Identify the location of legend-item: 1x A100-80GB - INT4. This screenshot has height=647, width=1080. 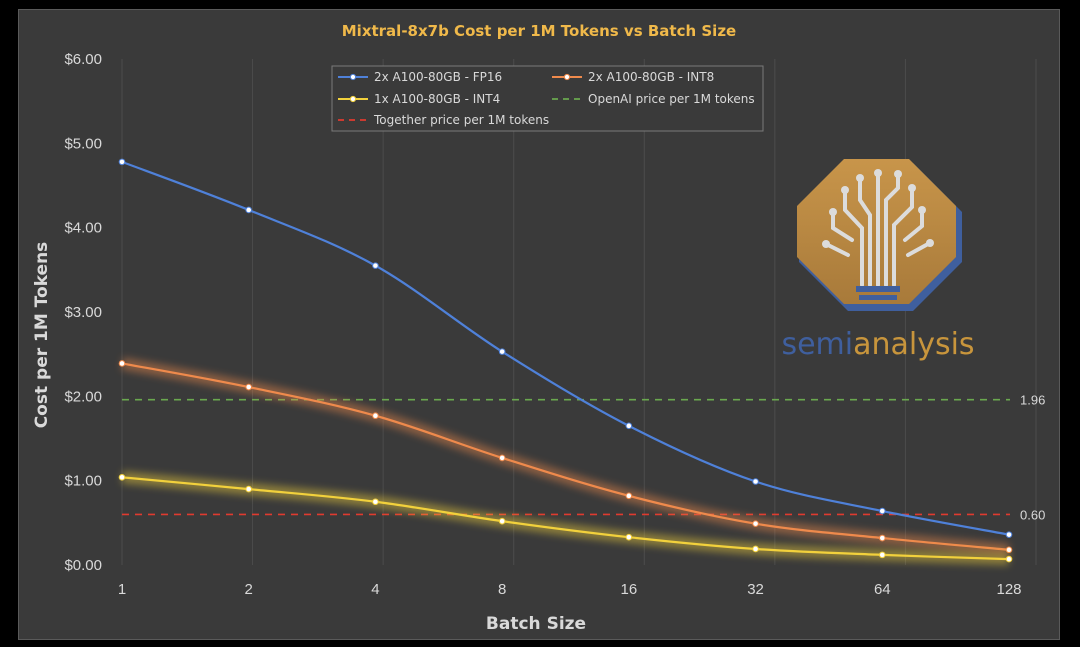
(419, 99).